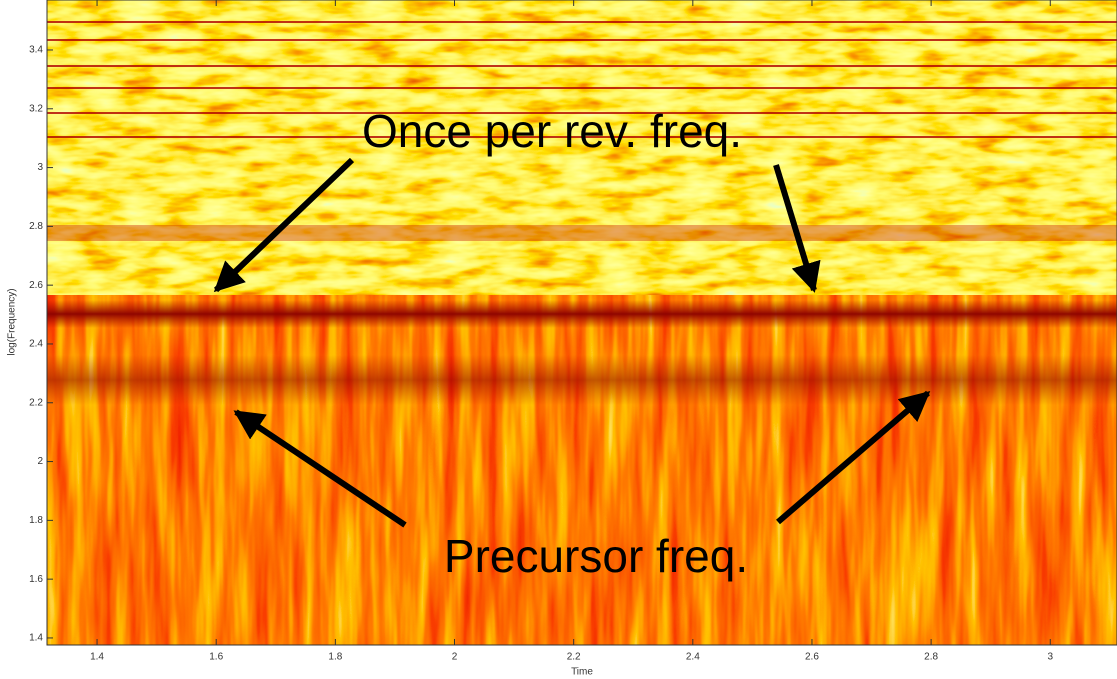  What do you see at coordinates (36, 402) in the screenshot?
I see `y-tick-label: 2.2` at bounding box center [36, 402].